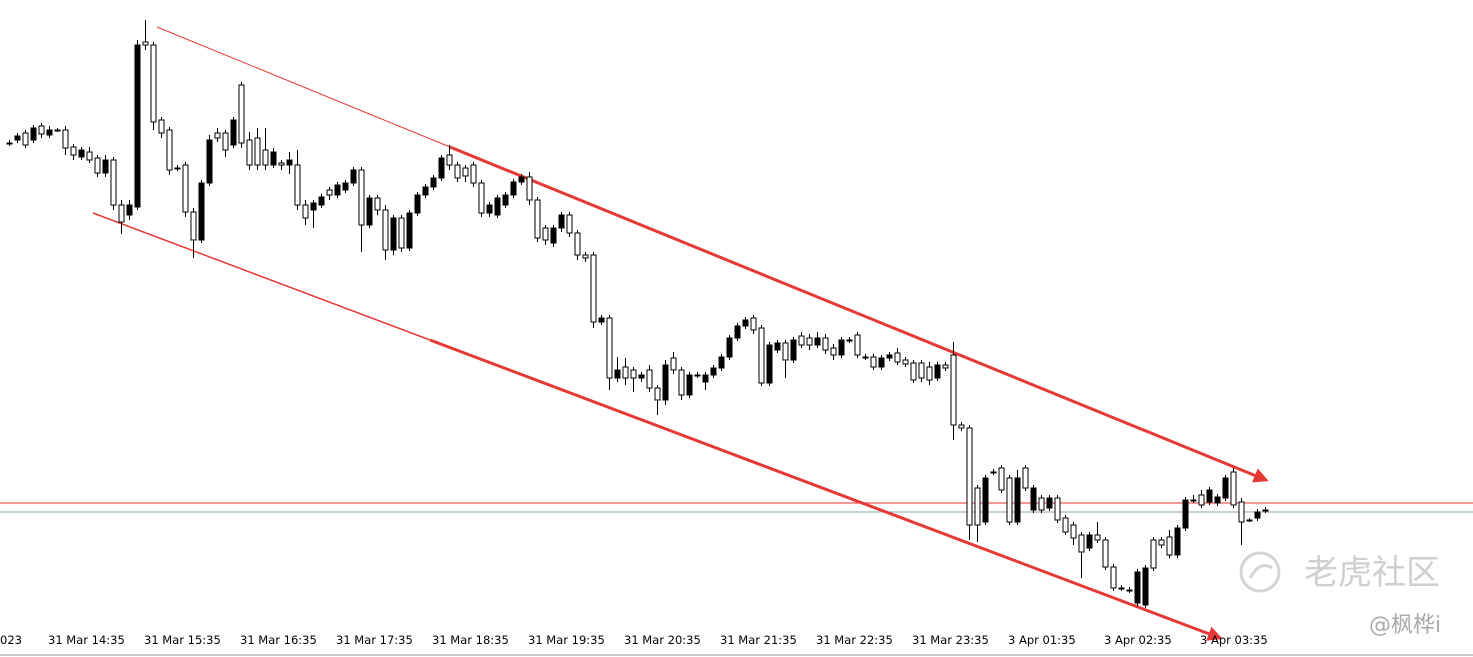 This screenshot has height=657, width=1473. Describe the element at coordinates (1138, 640) in the screenshot. I see `x-tick-label: 3 Apr 02:35` at that location.